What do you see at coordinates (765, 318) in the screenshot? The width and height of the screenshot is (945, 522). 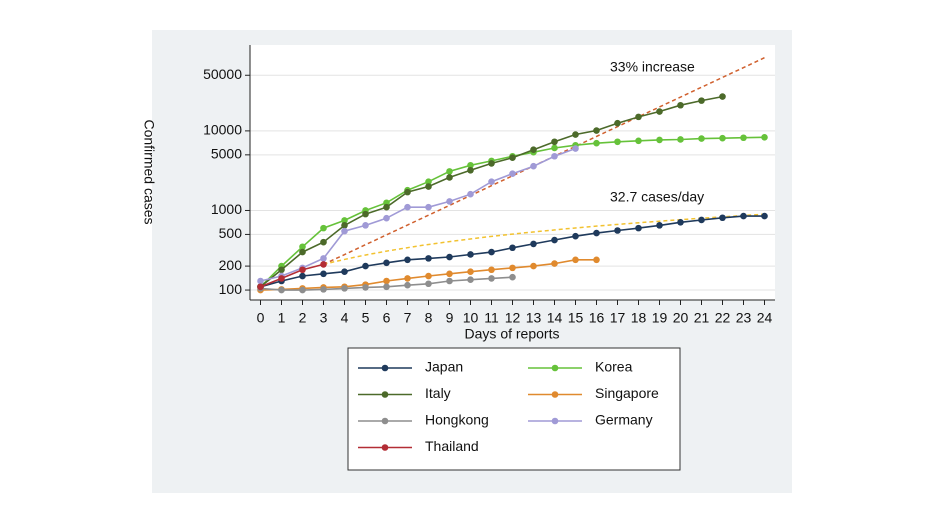 I see `x-tick-label: 24` at bounding box center [765, 318].